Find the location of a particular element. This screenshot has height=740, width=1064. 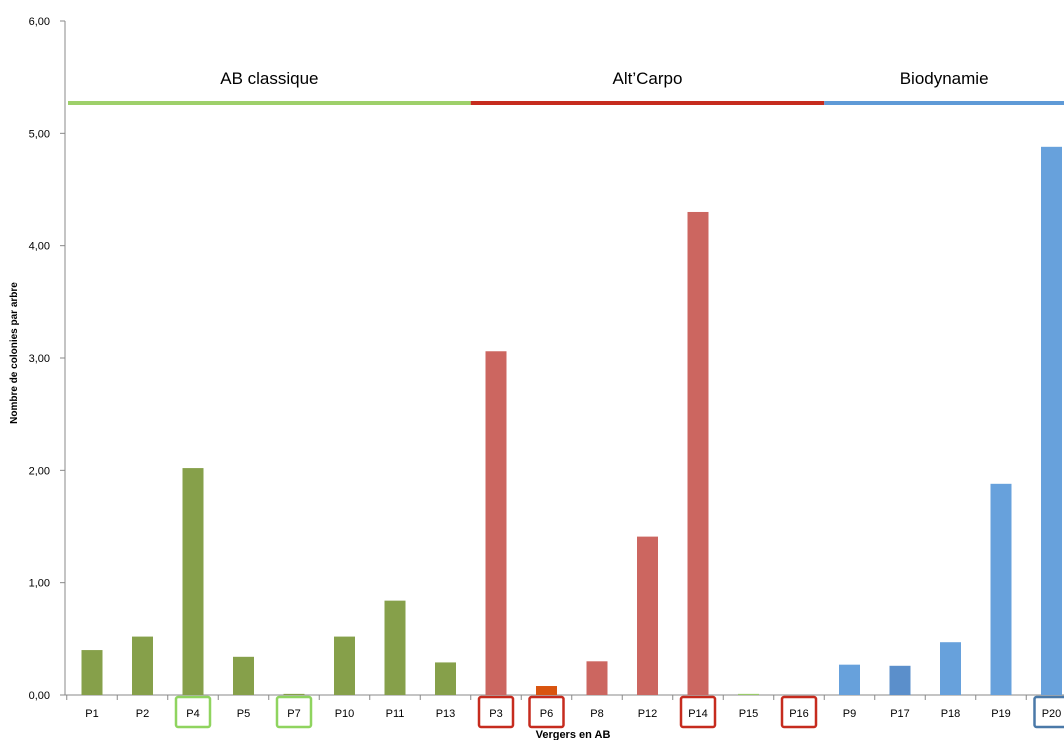

x-tick-label: P6 is located at coordinates (546, 714).